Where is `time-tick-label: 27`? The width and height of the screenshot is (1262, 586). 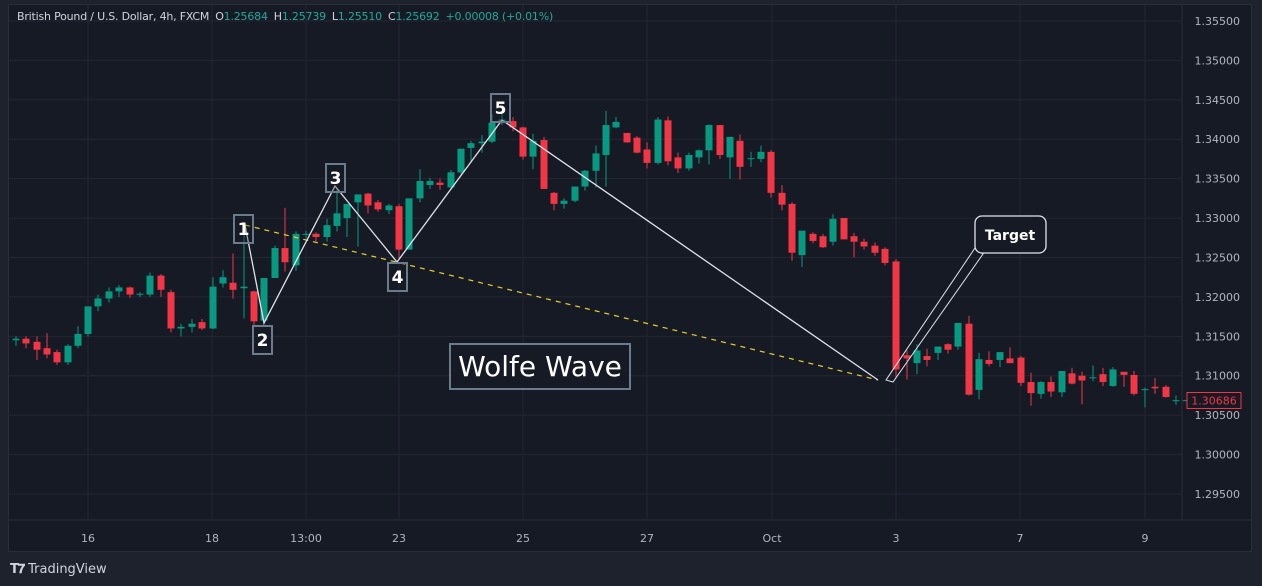 time-tick-label: 27 is located at coordinates (647, 538).